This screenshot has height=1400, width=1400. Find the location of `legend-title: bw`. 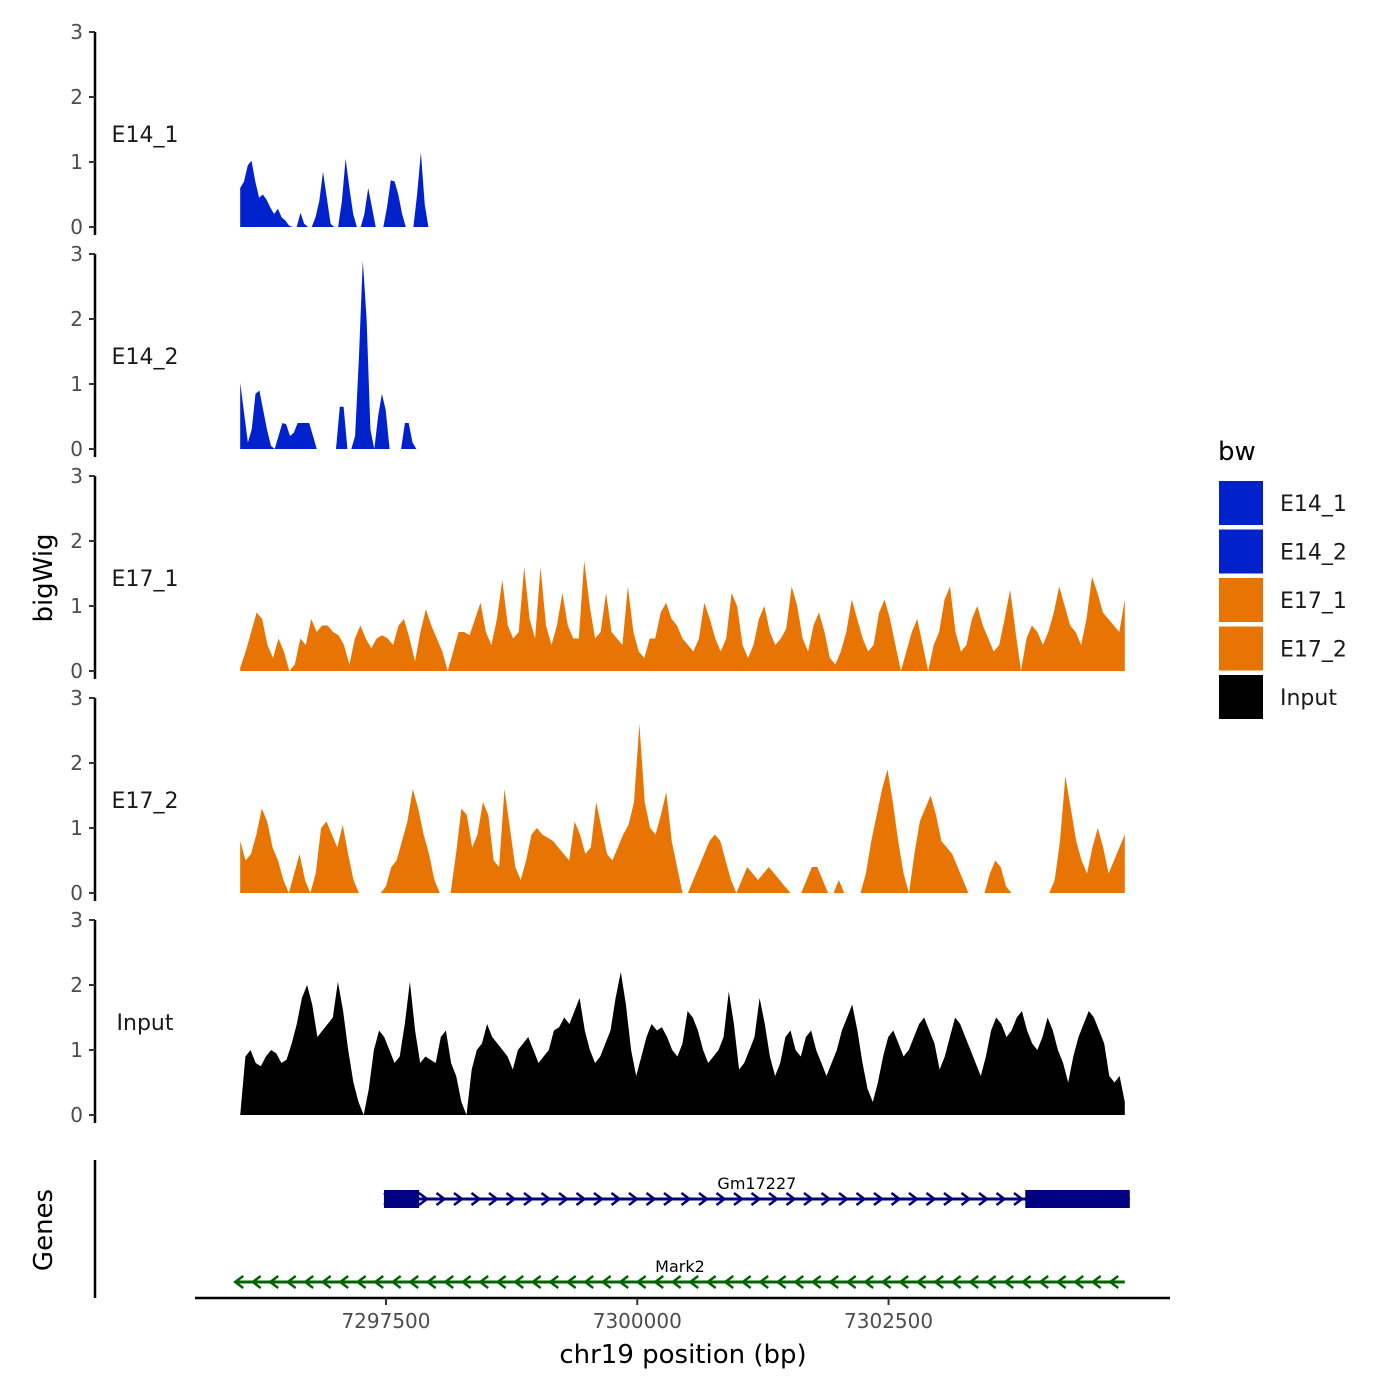

legend-title: bw is located at coordinates (1237, 452).